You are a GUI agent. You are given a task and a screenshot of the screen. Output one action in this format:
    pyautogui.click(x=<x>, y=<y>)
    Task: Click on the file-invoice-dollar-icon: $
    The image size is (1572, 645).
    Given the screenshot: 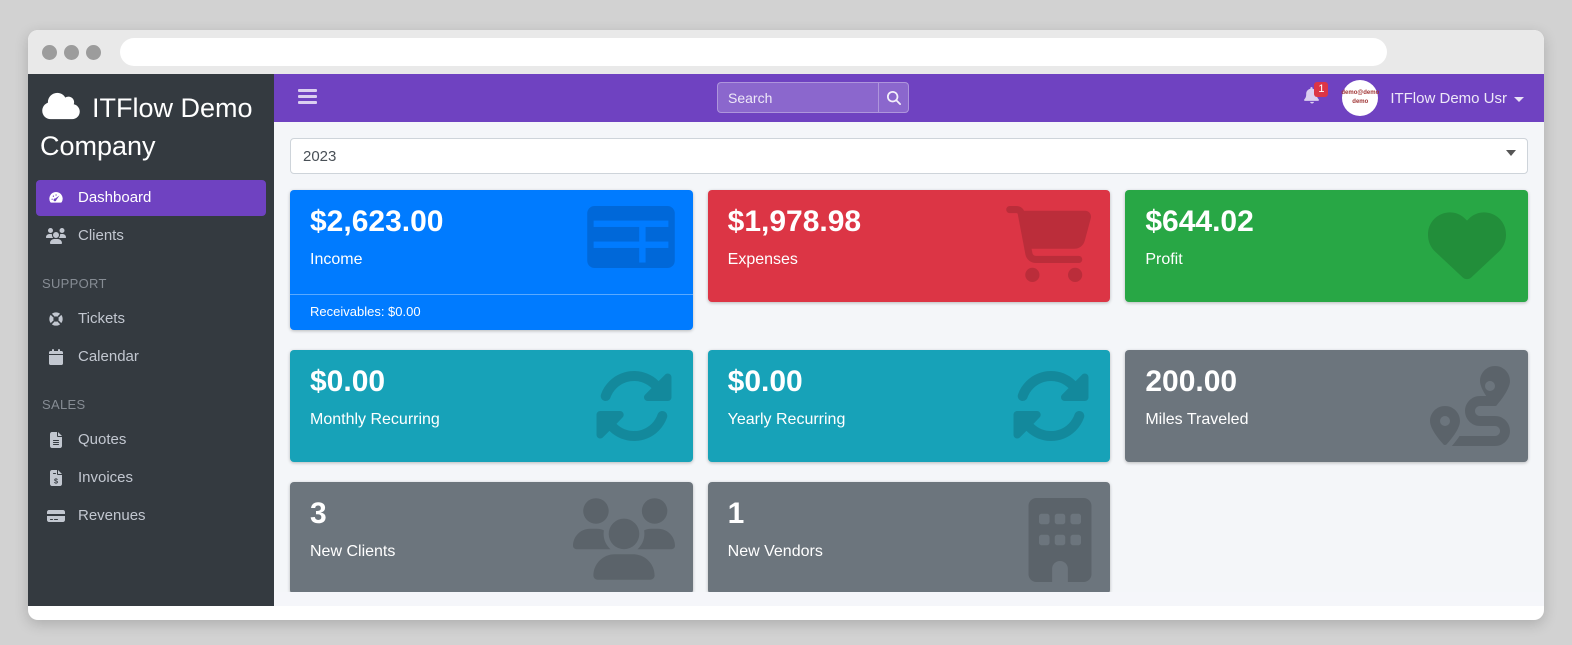 What is the action you would take?
    pyautogui.click(x=56, y=477)
    